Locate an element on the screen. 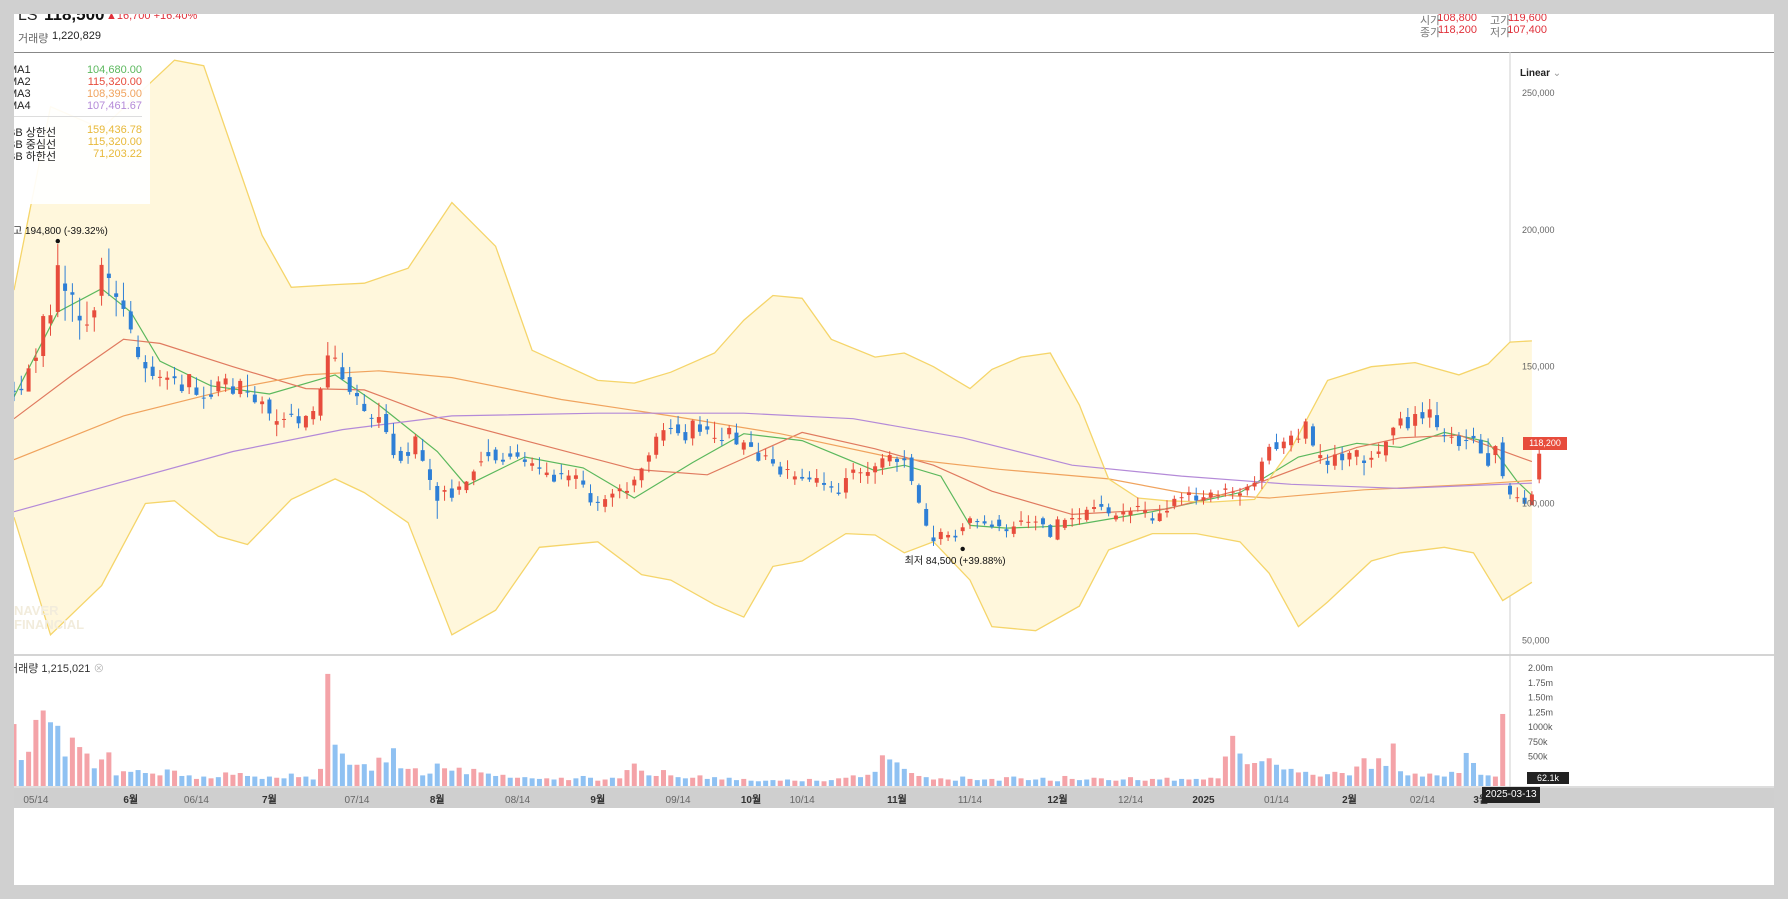 The width and height of the screenshot is (1788, 899). bb-lower-label: BB 하한선 is located at coordinates (35, 157).